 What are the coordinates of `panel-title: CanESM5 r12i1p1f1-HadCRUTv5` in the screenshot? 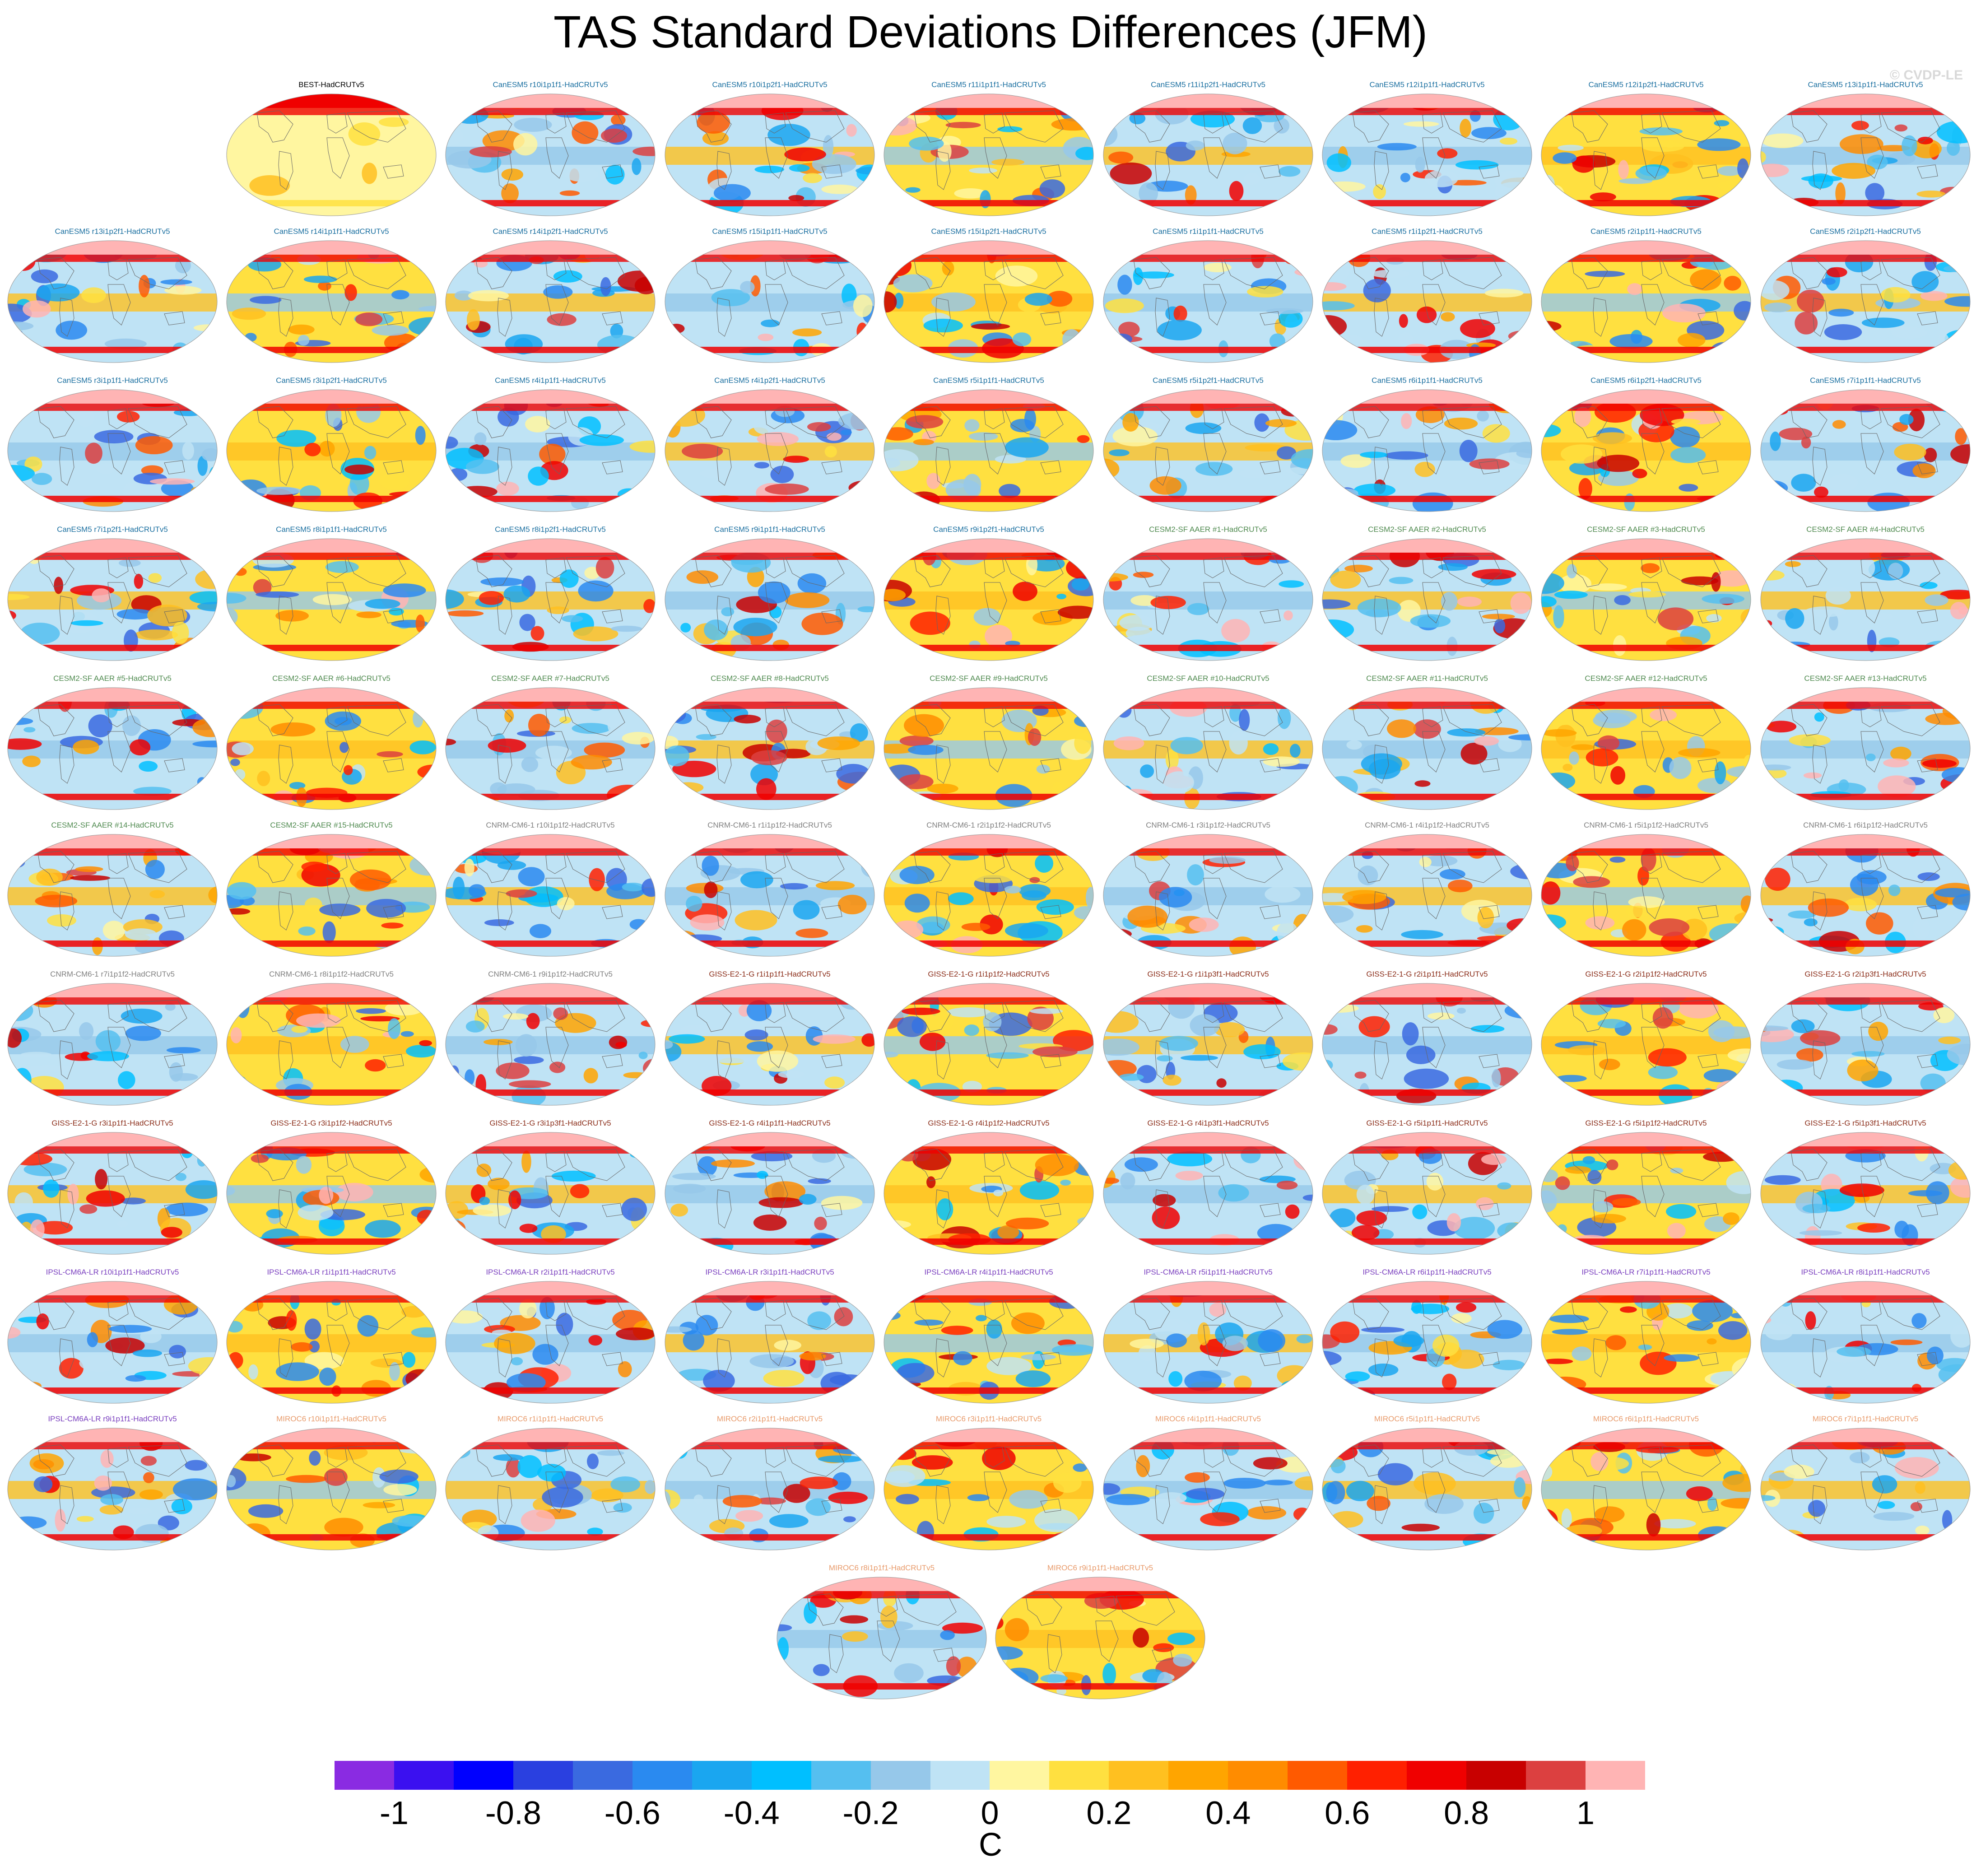 It's located at (1427, 84).